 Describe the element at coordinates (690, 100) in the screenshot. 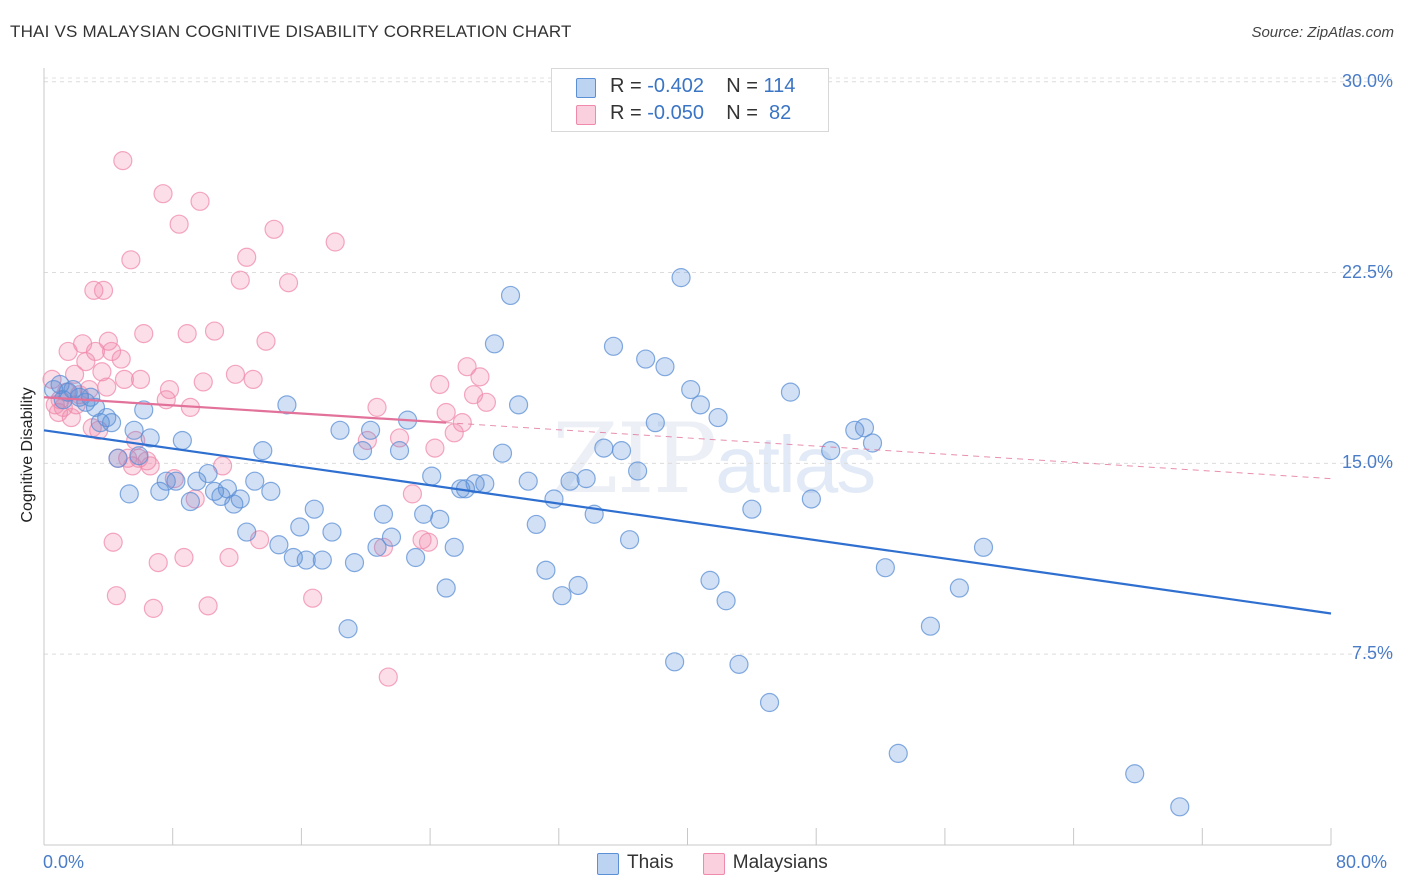

I see `correlation-legend: R = -0.402 N = 114 R = -0.050 N = 82` at that location.